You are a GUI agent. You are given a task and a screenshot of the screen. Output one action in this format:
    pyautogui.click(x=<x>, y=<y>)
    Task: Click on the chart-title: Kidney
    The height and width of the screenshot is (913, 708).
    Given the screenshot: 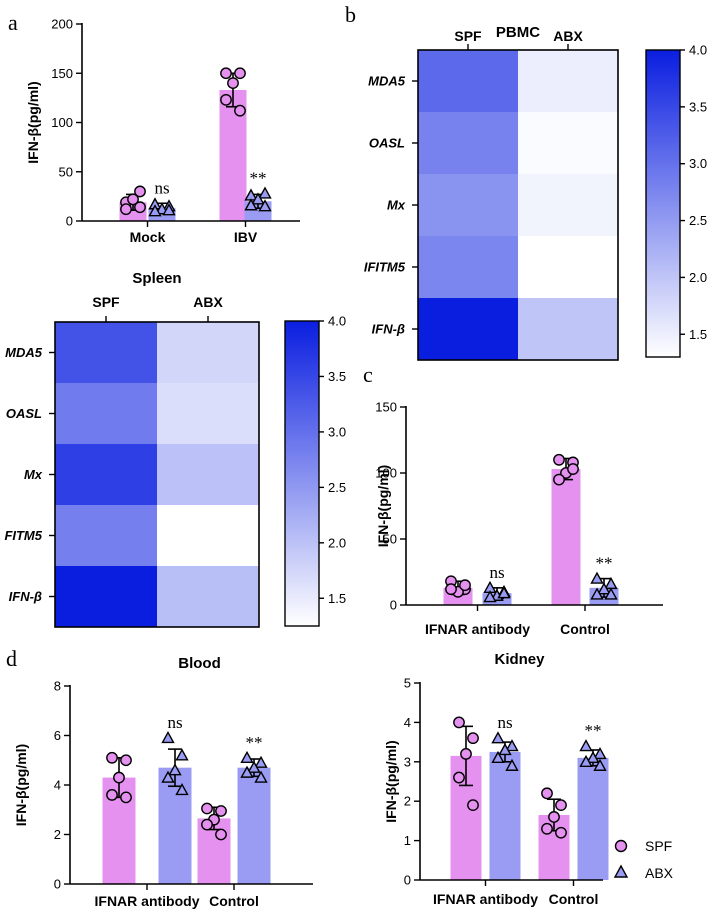 What is the action you would take?
    pyautogui.click(x=519, y=659)
    